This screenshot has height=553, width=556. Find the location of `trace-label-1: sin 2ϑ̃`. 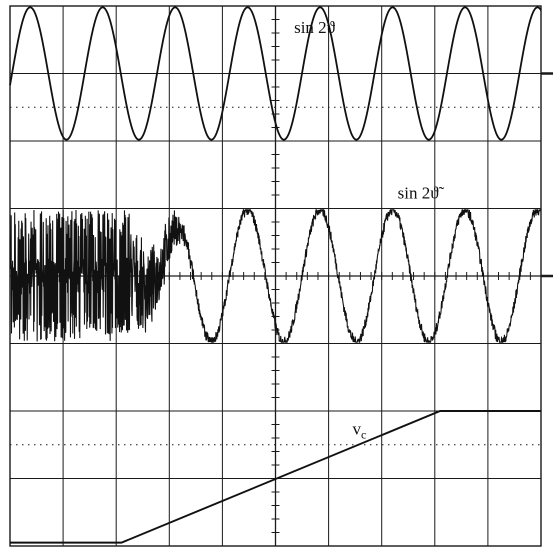

trace-label-1: sin 2ϑ̃ is located at coordinates (421, 192).